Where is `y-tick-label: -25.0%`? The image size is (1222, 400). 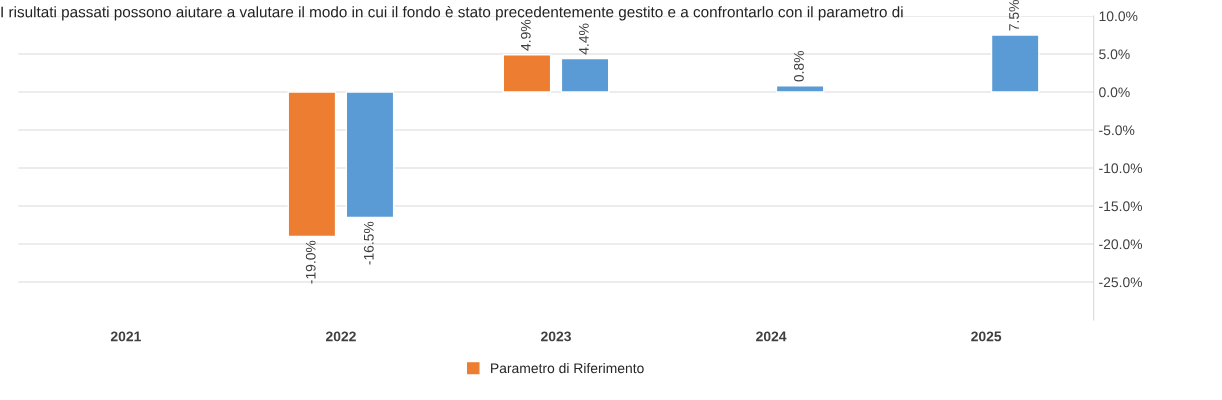 y-tick-label: -25.0% is located at coordinates (1121, 282).